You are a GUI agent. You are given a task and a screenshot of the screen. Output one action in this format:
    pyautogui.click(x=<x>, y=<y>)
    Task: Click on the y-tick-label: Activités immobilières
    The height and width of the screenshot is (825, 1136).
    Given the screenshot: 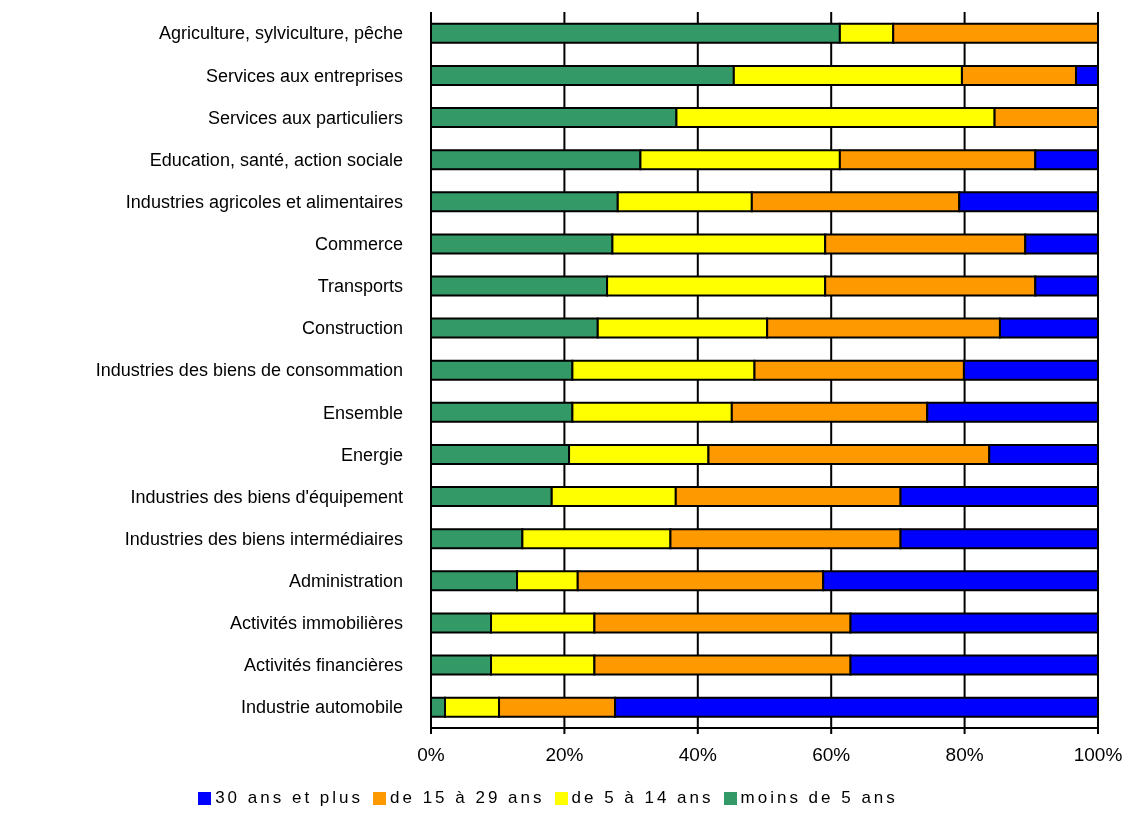 What is the action you would take?
    pyautogui.click(x=316, y=623)
    